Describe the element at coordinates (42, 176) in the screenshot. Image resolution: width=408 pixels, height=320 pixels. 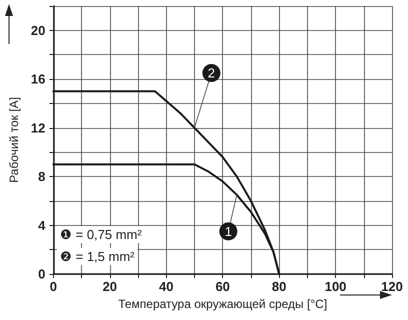
I see `y-tick-label: 8` at that location.